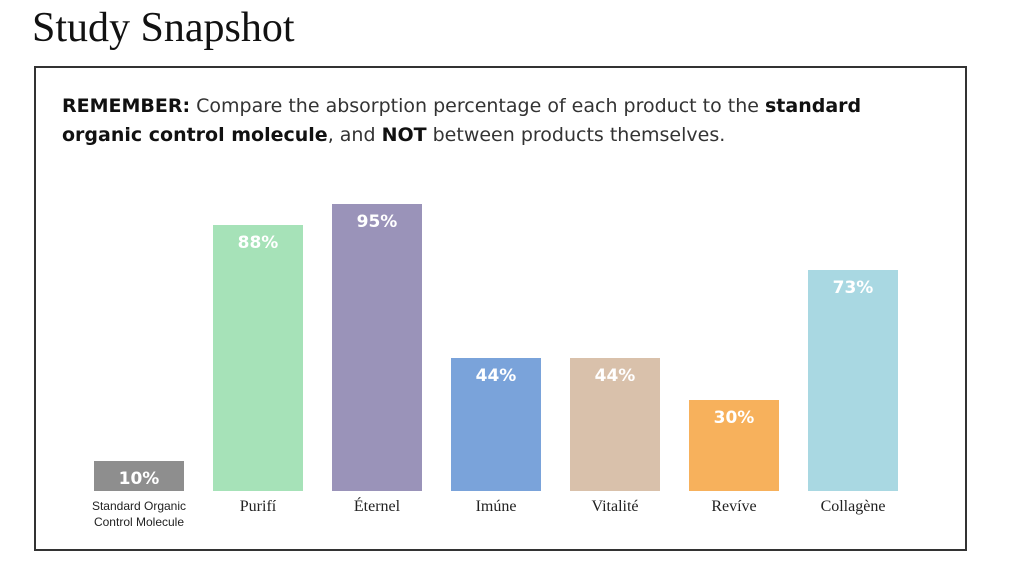 Image resolution: width=1026 pixels, height=576 pixels. What do you see at coordinates (258, 243) in the screenshot?
I see `value-label: 88%` at bounding box center [258, 243].